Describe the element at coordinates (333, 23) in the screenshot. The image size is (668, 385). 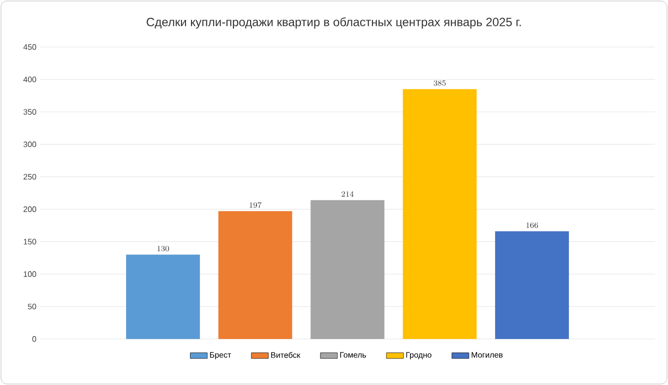
I see `chart-title: Сделки купли-продажи квартир в областных центрах январь 2025 г.` at that location.